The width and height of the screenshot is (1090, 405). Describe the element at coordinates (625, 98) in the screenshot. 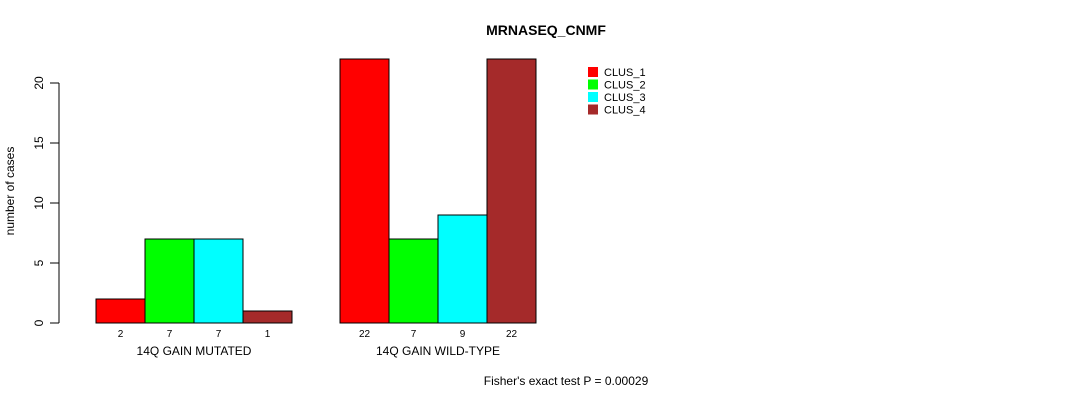

I see `legend-label: CLUS_3` at that location.